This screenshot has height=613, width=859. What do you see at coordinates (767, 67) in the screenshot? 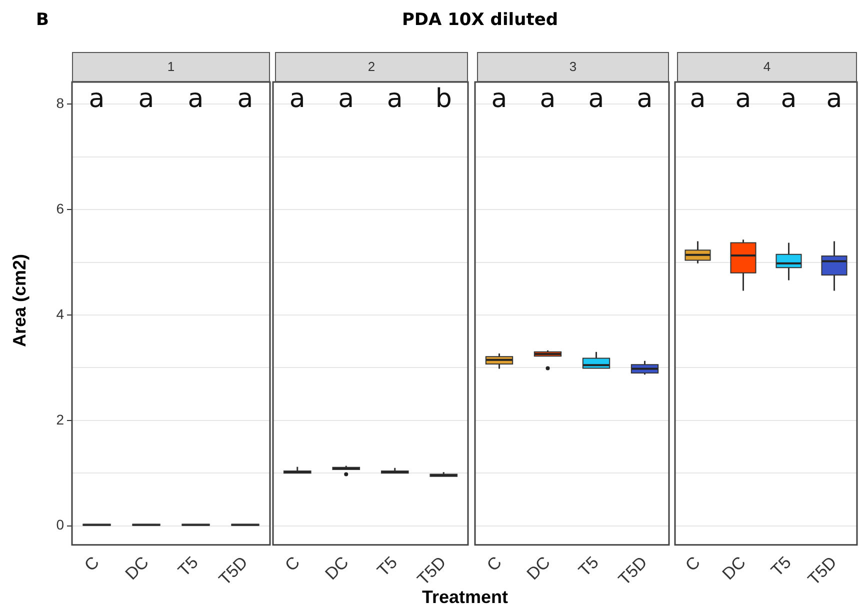
I see `chart-subtitle: 4` at bounding box center [767, 67].